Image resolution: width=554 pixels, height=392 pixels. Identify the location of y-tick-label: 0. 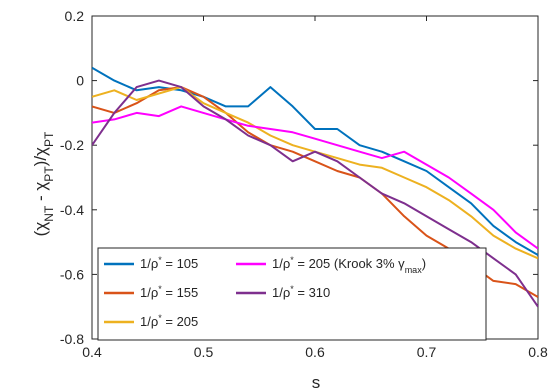
(80, 81).